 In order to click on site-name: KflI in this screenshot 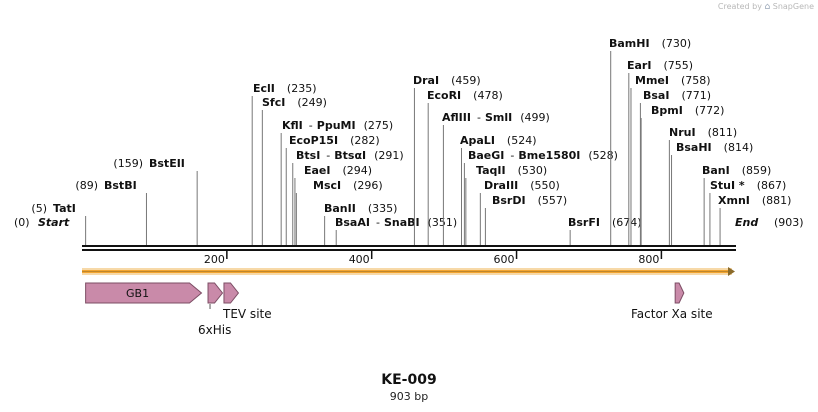, I will do `click(292, 125)`.